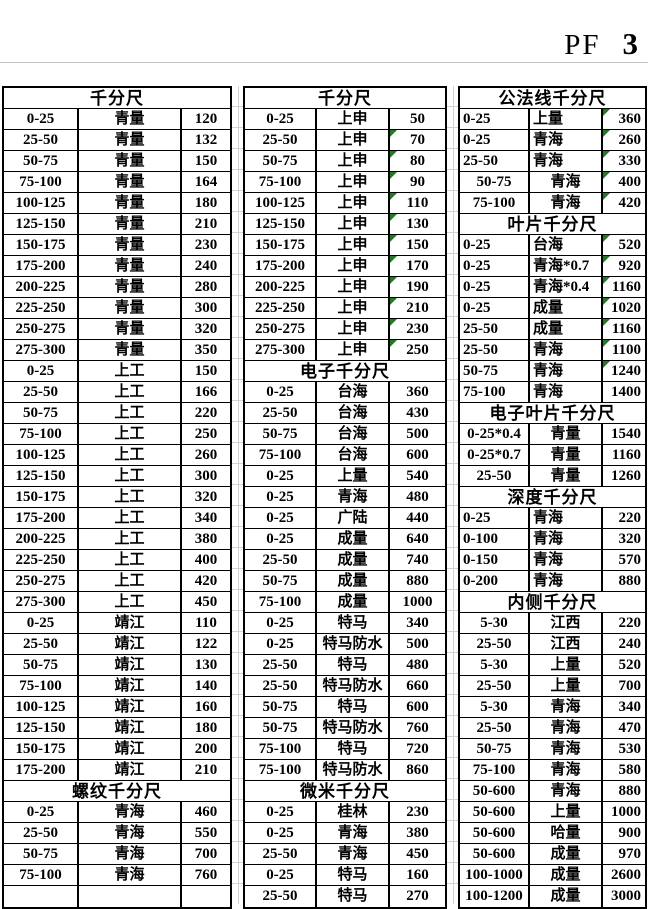 This screenshot has height=909, width=648. I want to click on table-row: 200-225 青量 280, so click(117, 287).